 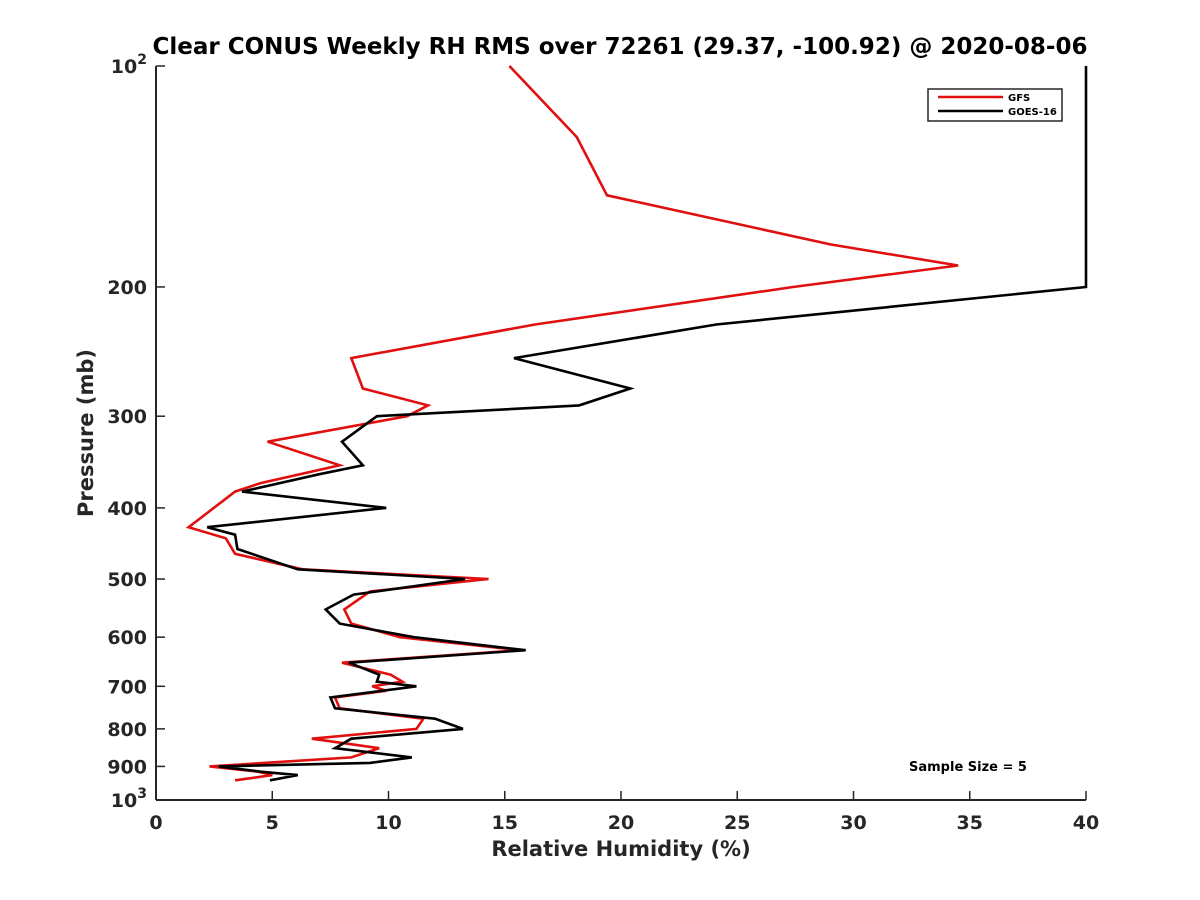 I want to click on x-tick-label: 30, so click(x=853, y=823).